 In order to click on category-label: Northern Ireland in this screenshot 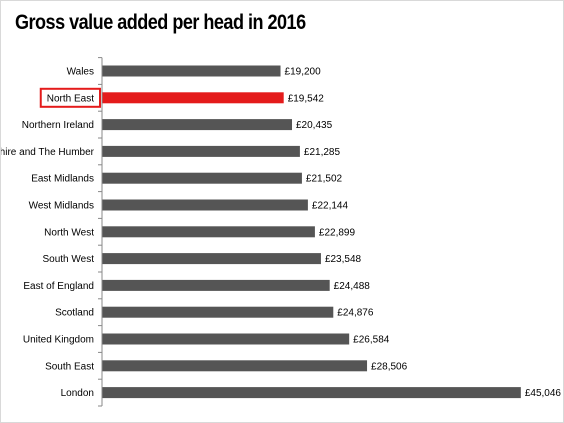, I will do `click(58, 125)`.